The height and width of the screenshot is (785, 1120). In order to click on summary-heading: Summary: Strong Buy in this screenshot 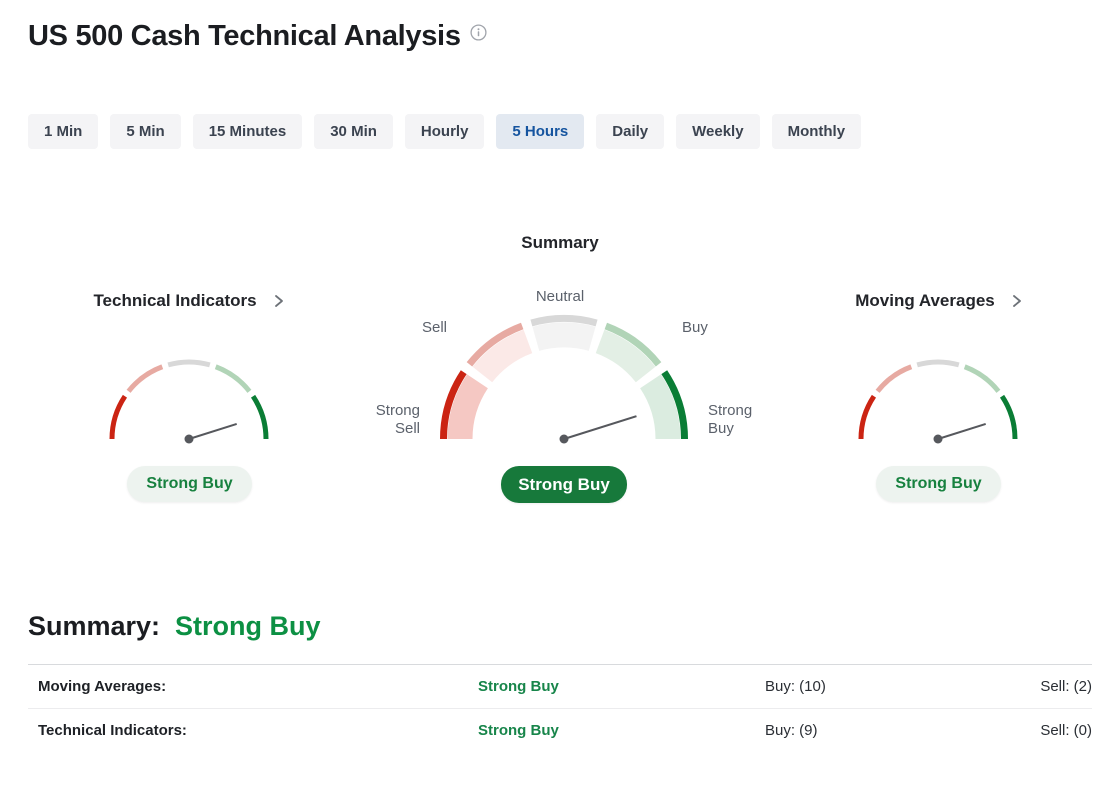, I will do `click(574, 626)`.